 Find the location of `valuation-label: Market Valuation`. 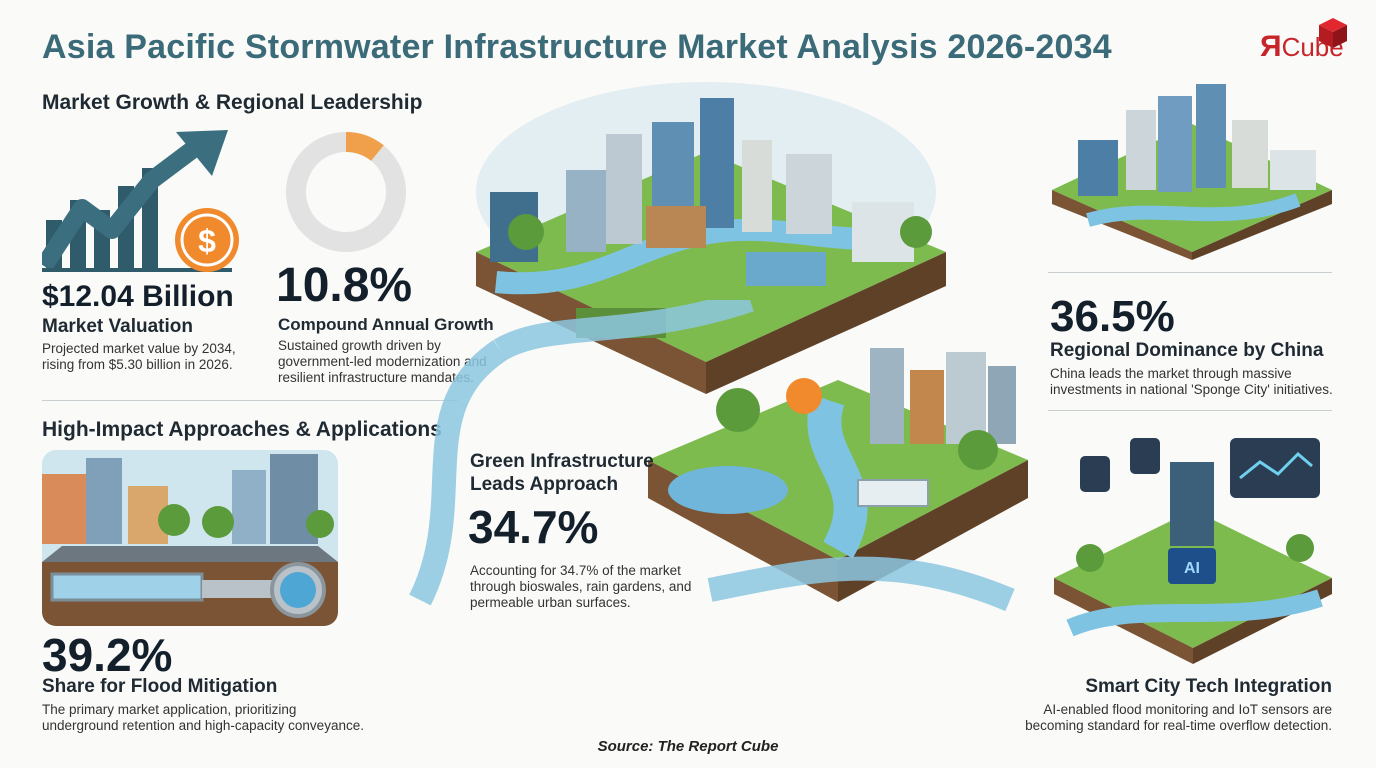

valuation-label: Market Valuation is located at coordinates (117, 326).